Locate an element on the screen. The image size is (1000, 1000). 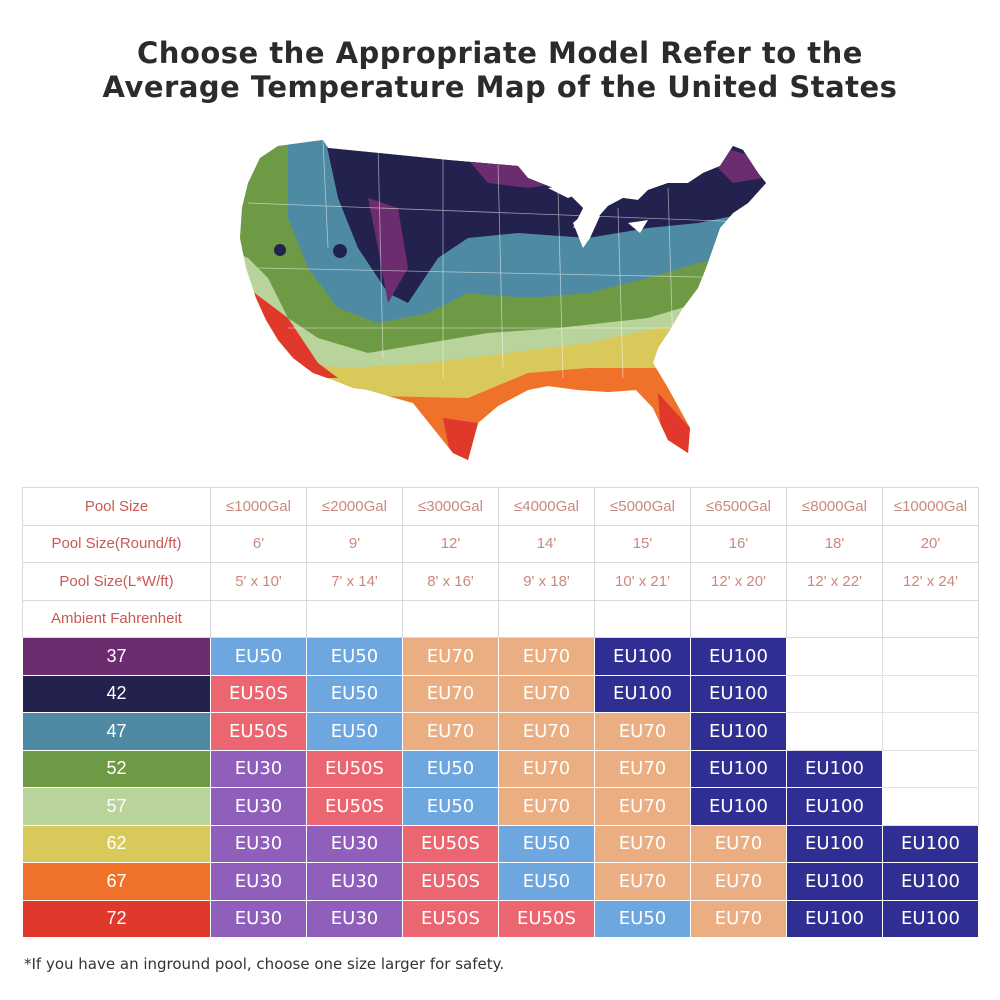
header-cell: 5' x 10' is located at coordinates (258, 581).